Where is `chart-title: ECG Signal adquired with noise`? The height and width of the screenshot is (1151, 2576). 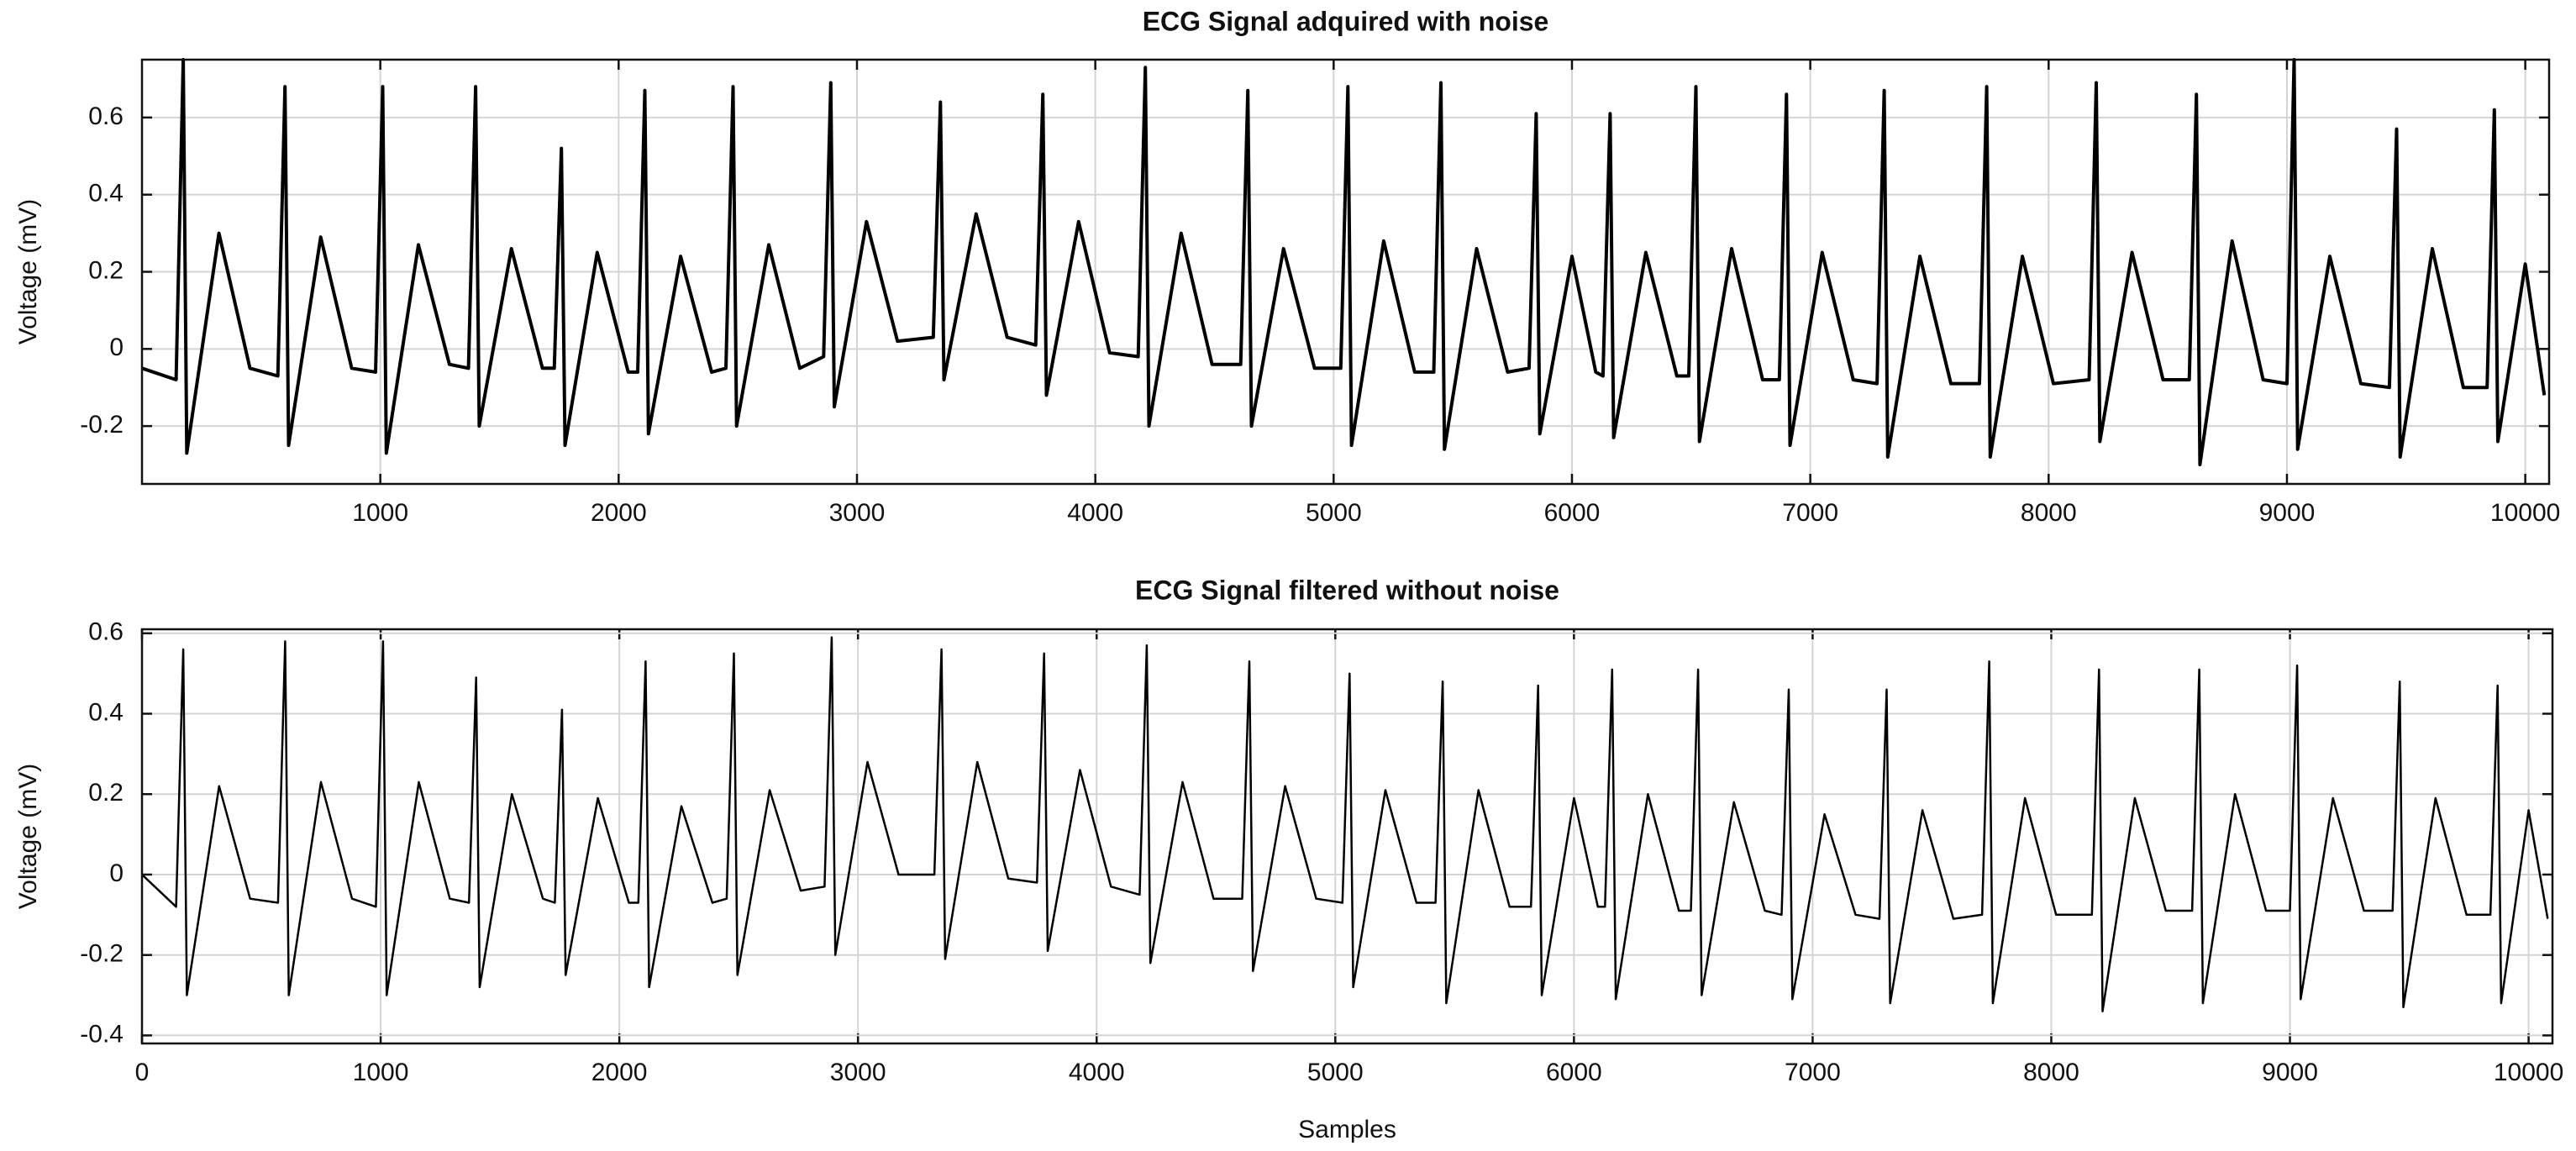
chart-title: ECG Signal adquired with noise is located at coordinates (1346, 21).